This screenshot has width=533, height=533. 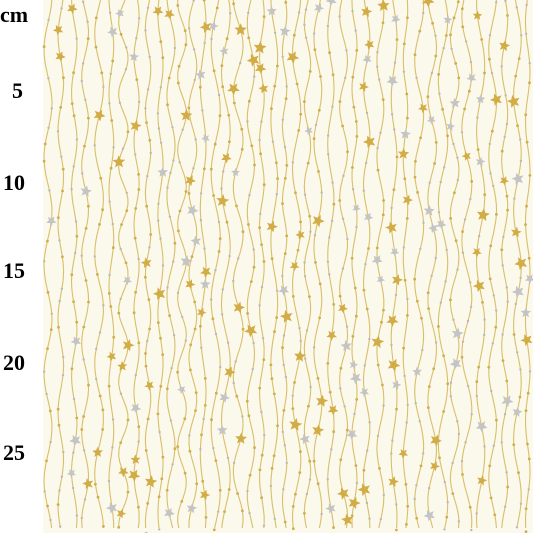 What do you see at coordinates (14, 182) in the screenshot?
I see `ruler-label: 10` at bounding box center [14, 182].